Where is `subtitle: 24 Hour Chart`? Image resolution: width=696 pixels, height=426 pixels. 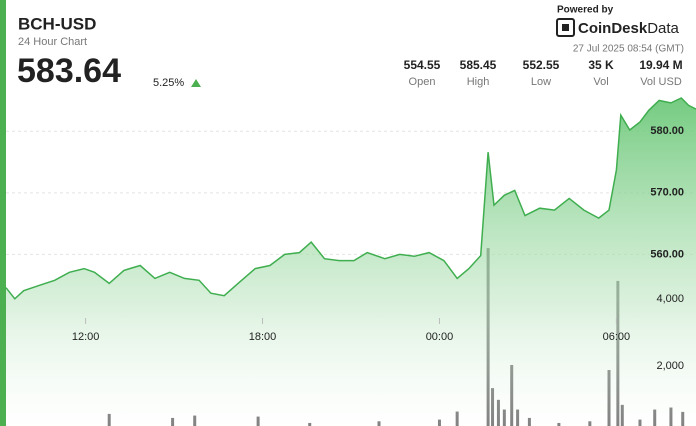
subtitle: 24 Hour Chart is located at coordinates (52, 42).